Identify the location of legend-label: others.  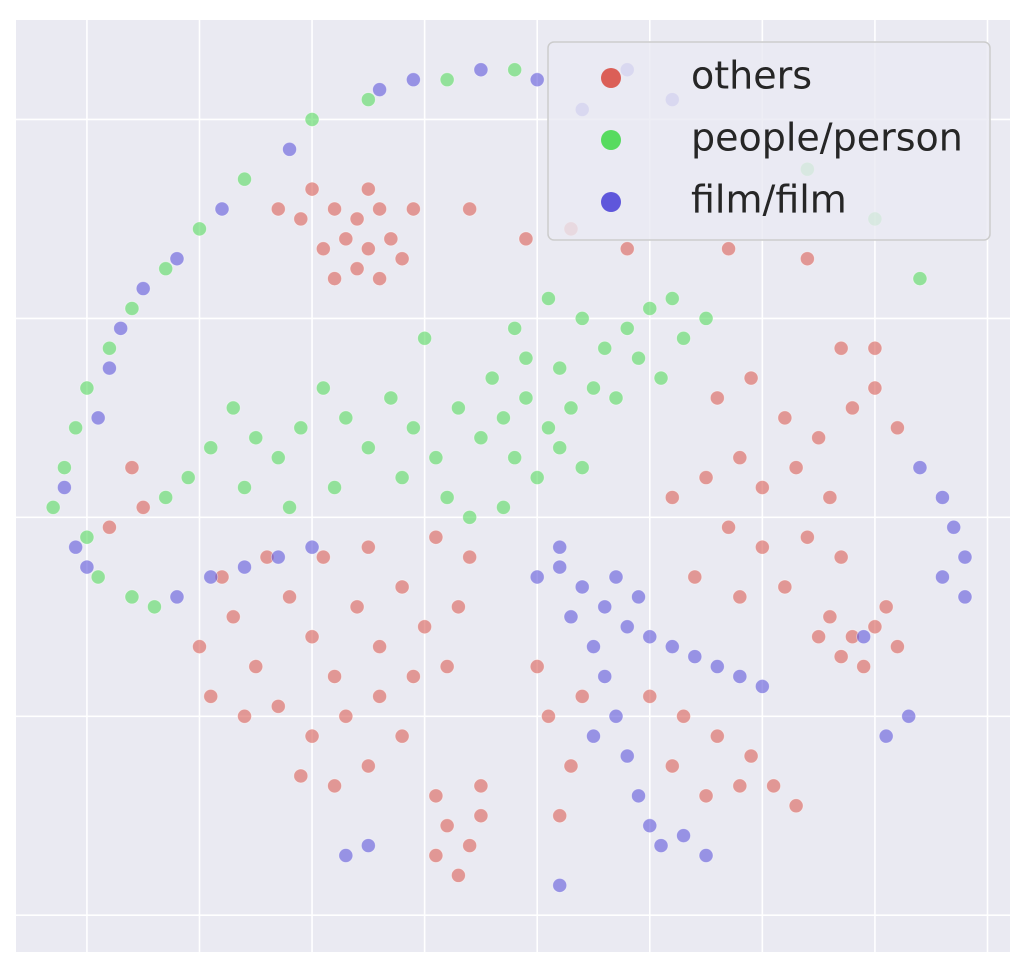
(751, 76).